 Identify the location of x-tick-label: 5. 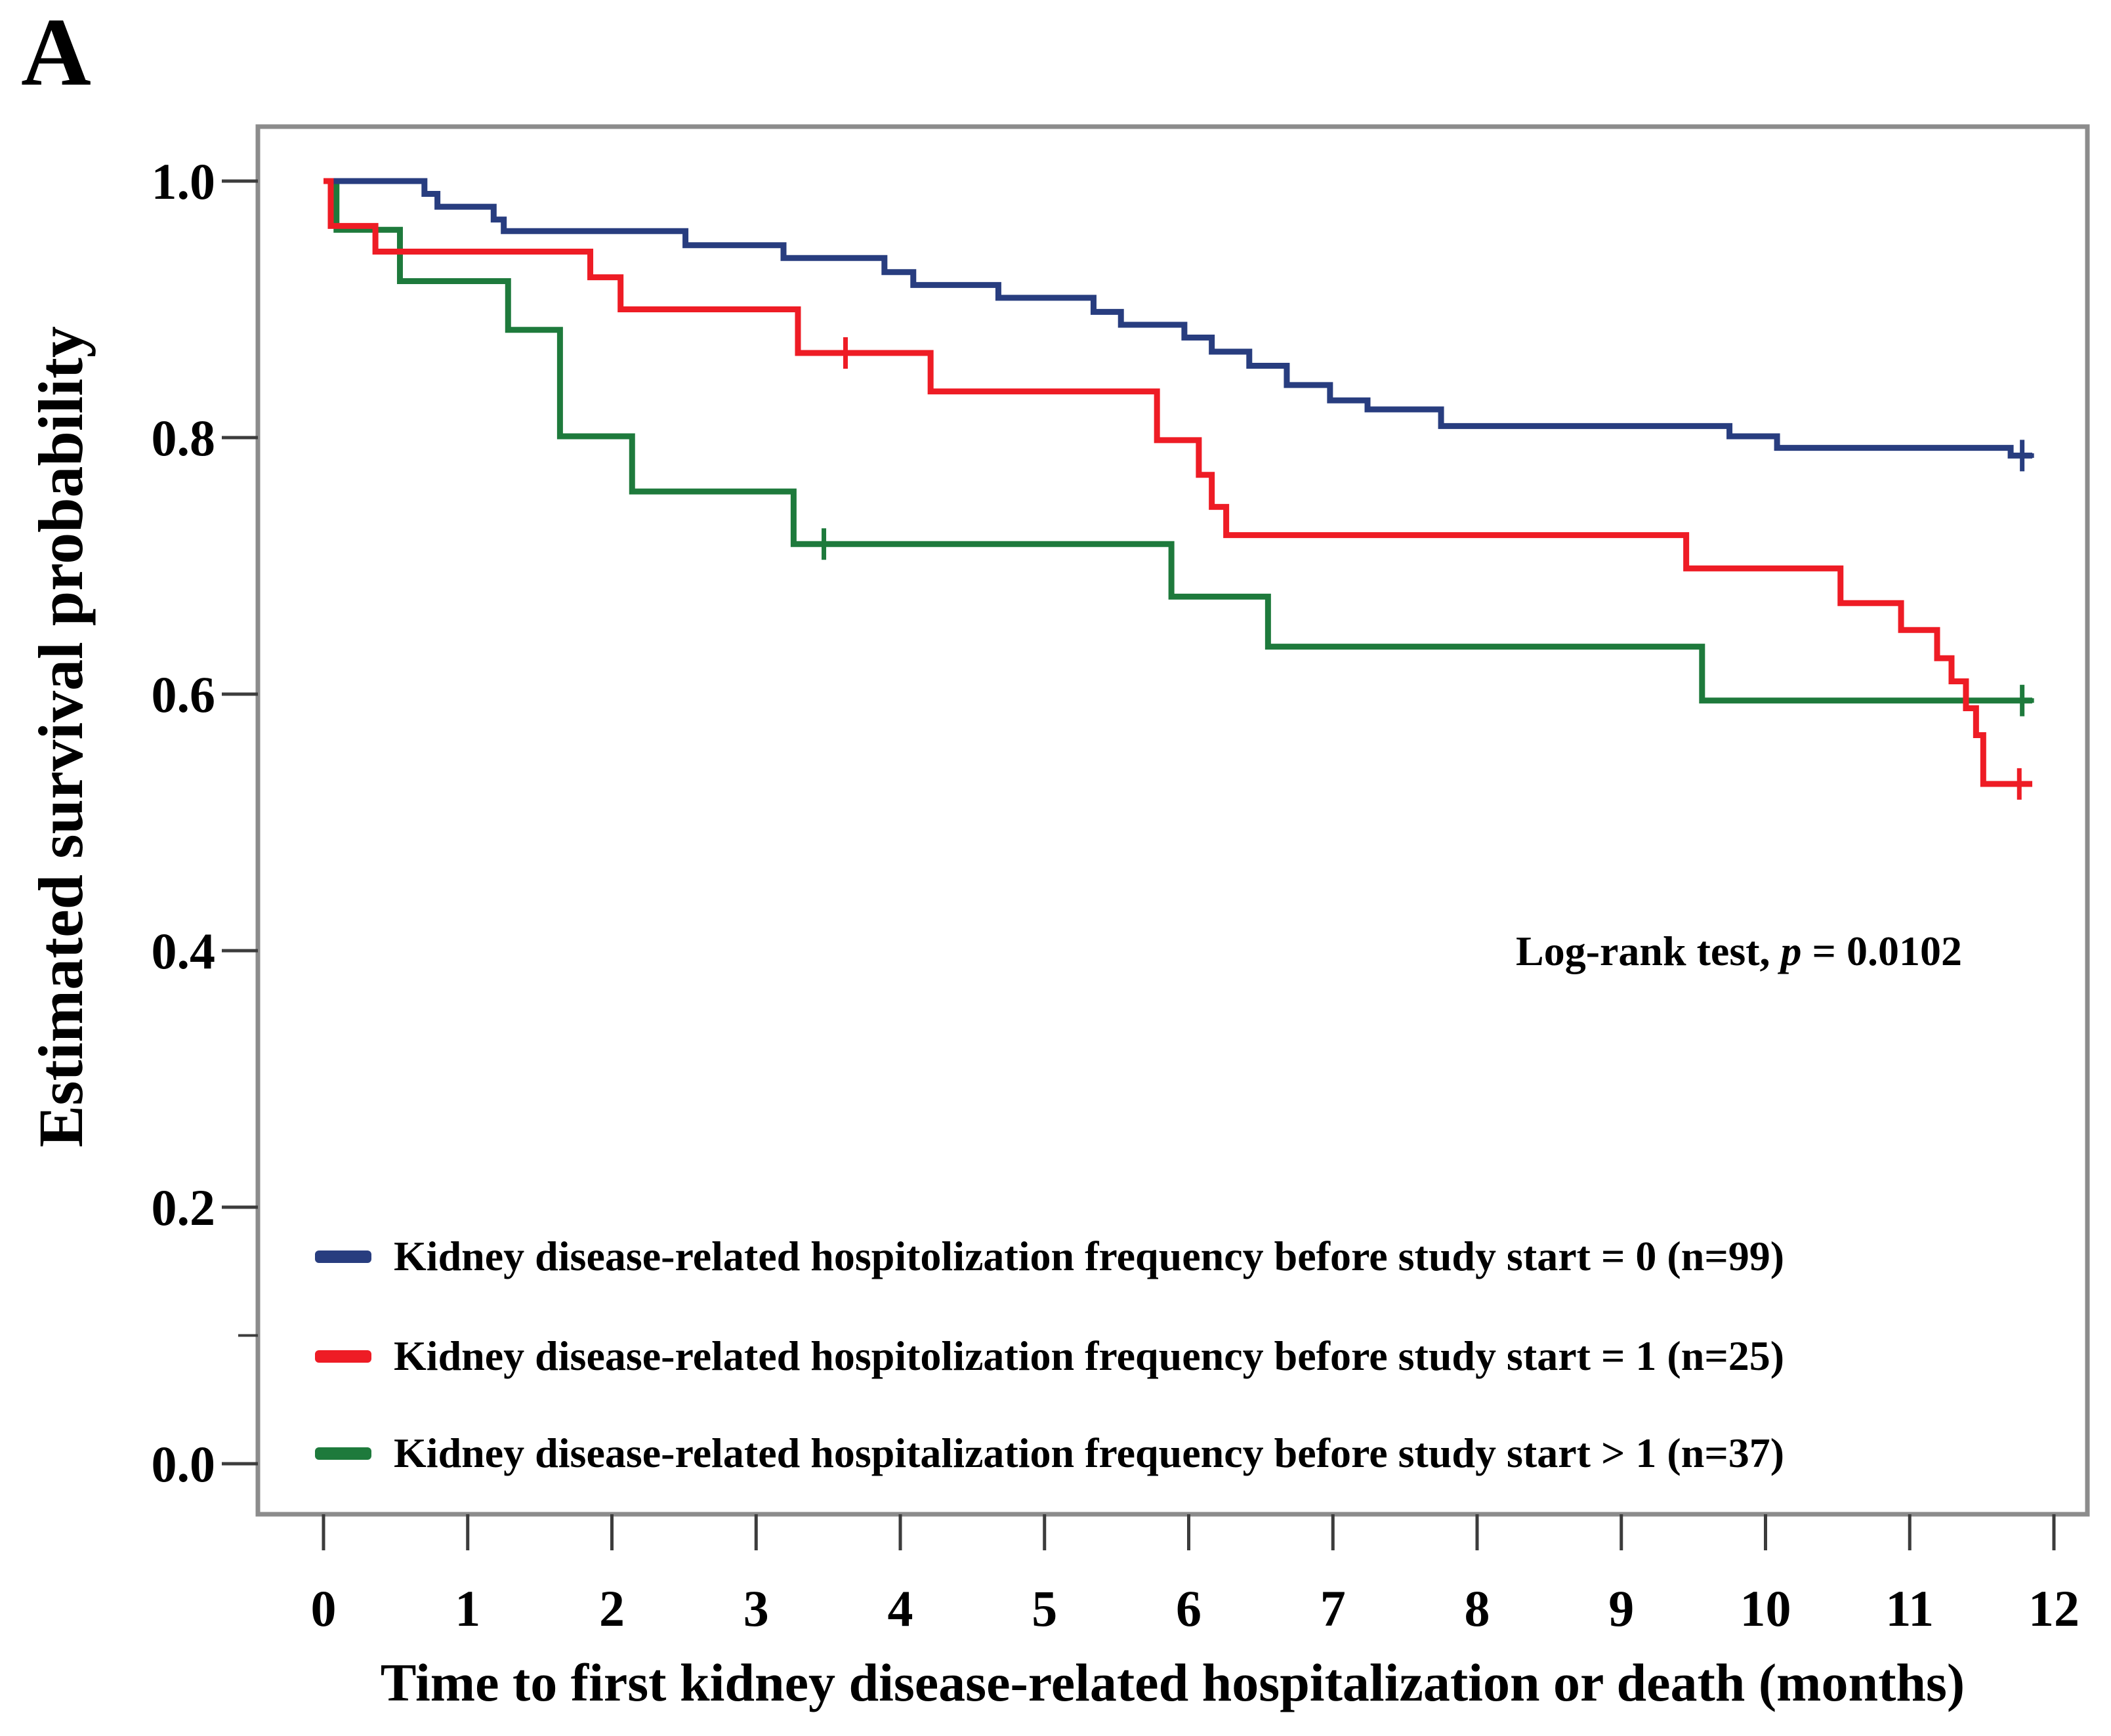
(1044, 1608).